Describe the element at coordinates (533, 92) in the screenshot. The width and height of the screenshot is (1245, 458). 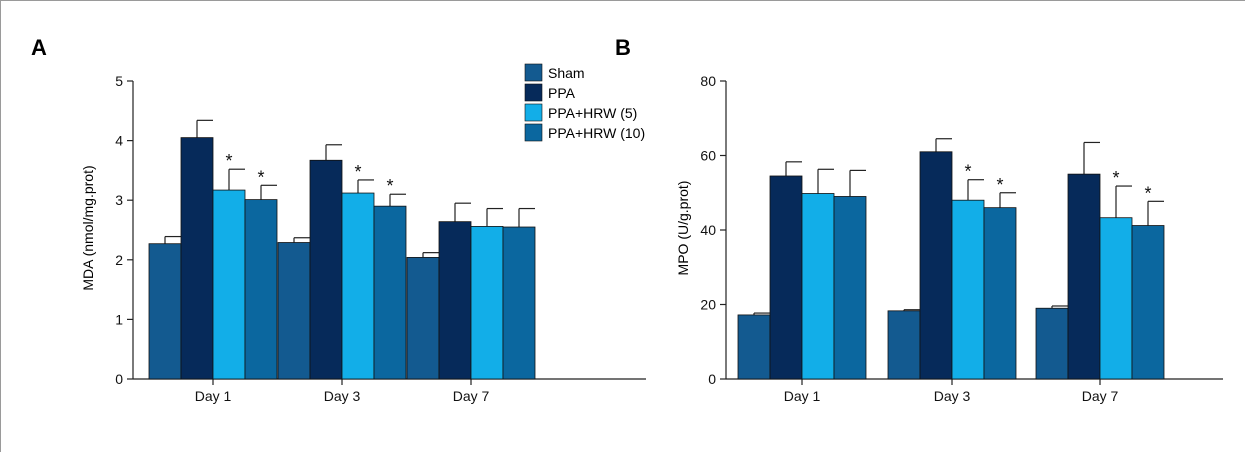
I see `legend-swatch-ppa` at that location.